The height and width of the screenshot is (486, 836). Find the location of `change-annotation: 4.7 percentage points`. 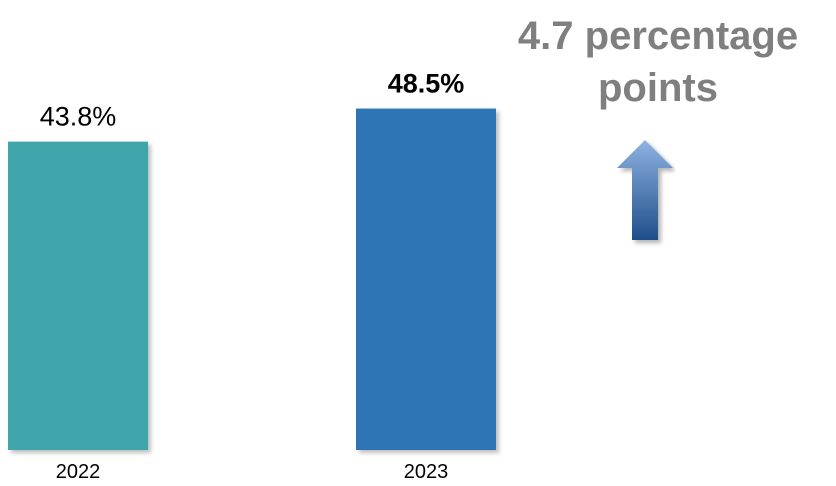

change-annotation: 4.7 percentage points is located at coordinates (658, 62).